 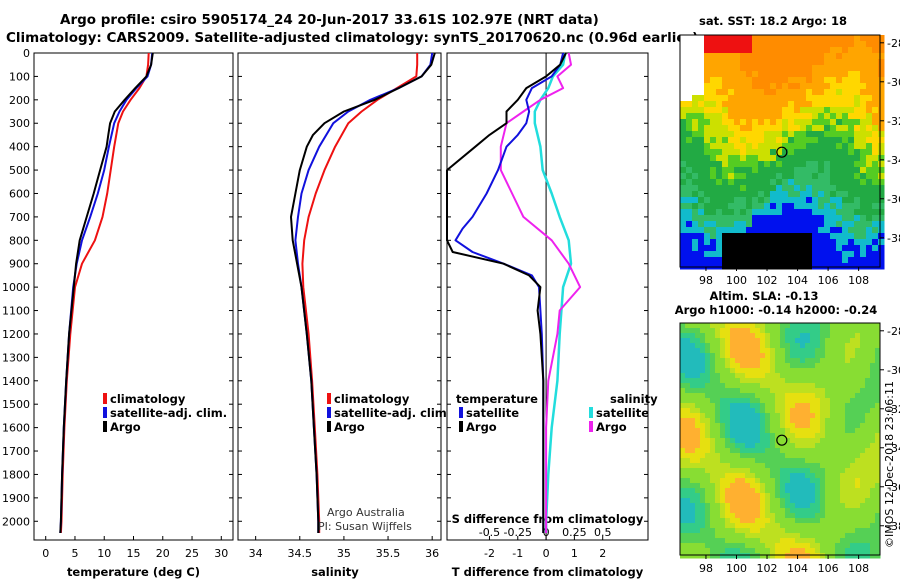 What do you see at coordinates (622, 413) in the screenshot?
I see `legend-sal-satellite-label: satellite` at bounding box center [622, 413].